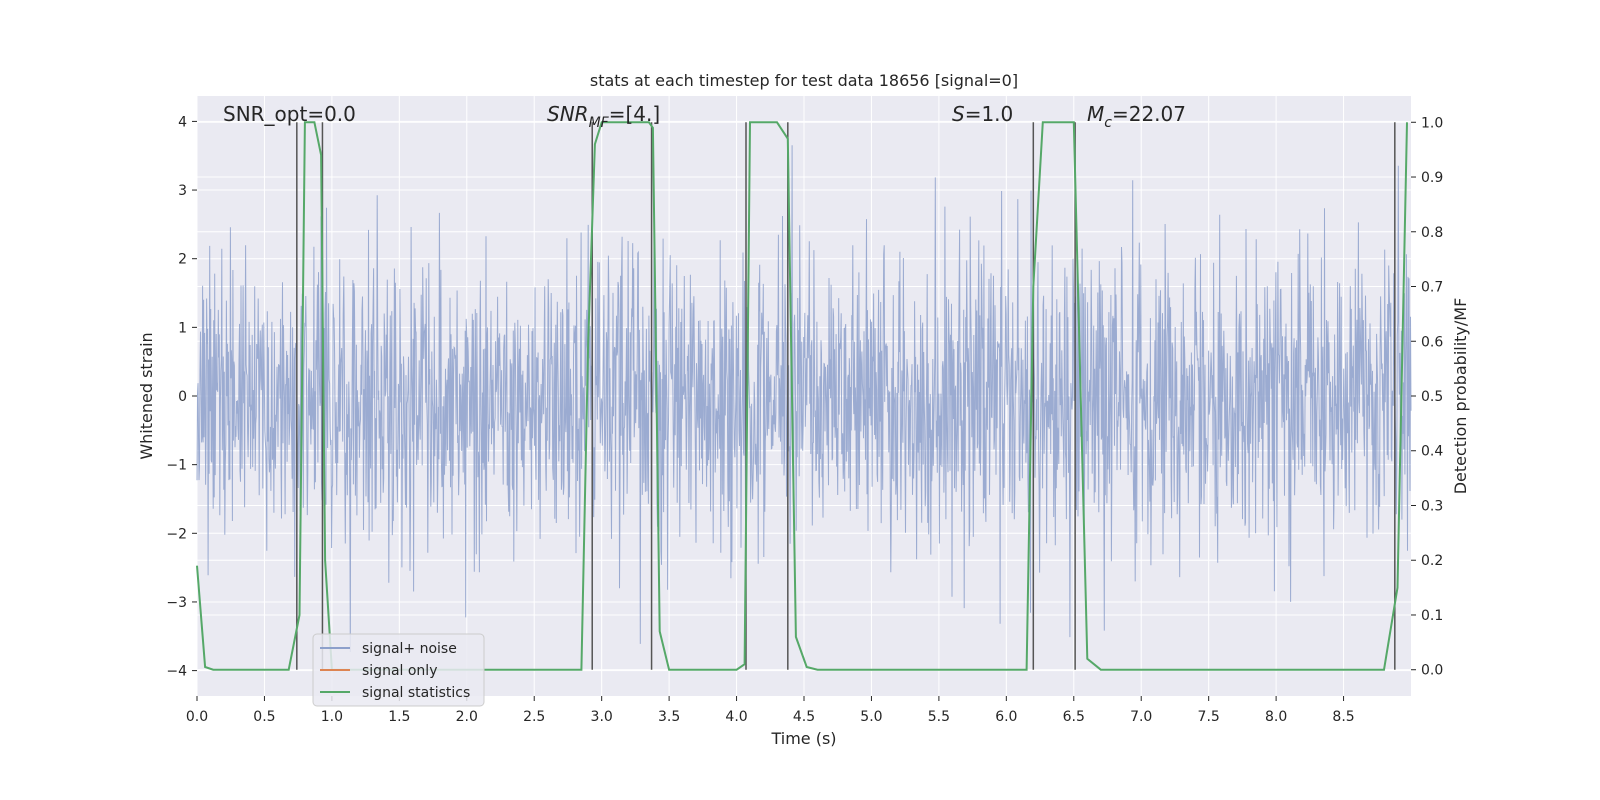 The width and height of the screenshot is (1600, 800). I want to click on x-tick-label: 5.5, so click(939, 717).